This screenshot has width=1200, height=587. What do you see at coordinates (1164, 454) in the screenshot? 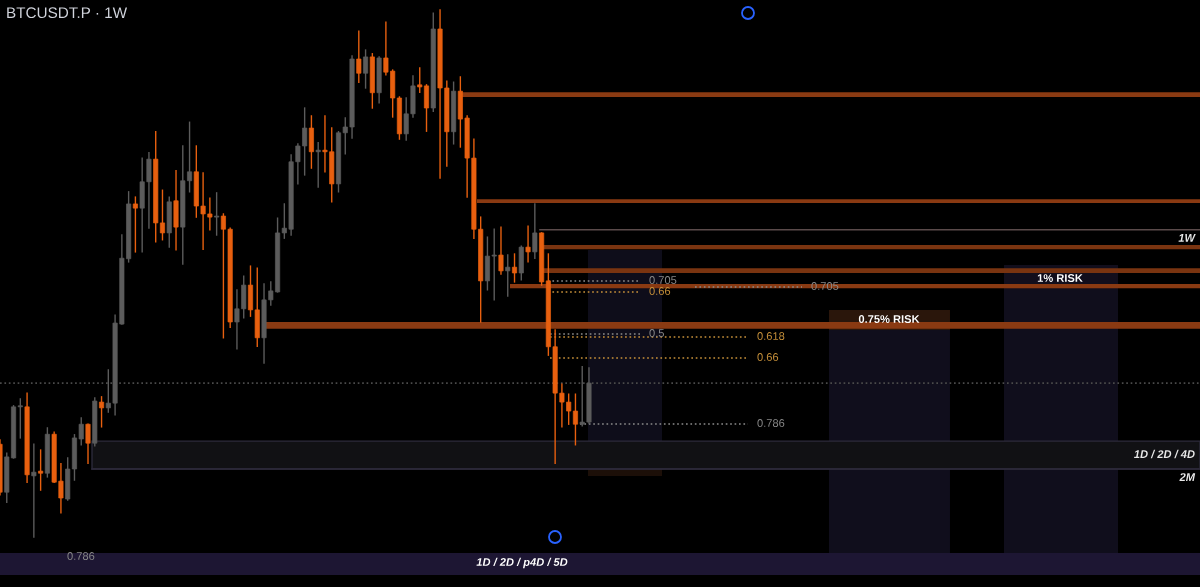
I see `band-label: 1D / 2D / 4D` at bounding box center [1164, 454].